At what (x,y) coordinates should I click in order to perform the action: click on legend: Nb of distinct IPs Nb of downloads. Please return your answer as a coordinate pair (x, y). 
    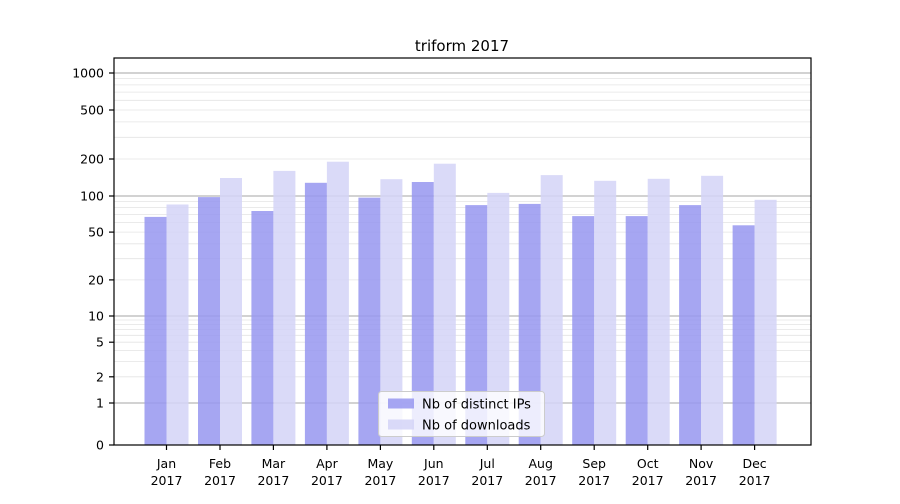
    Looking at the image, I should click on (461, 414).